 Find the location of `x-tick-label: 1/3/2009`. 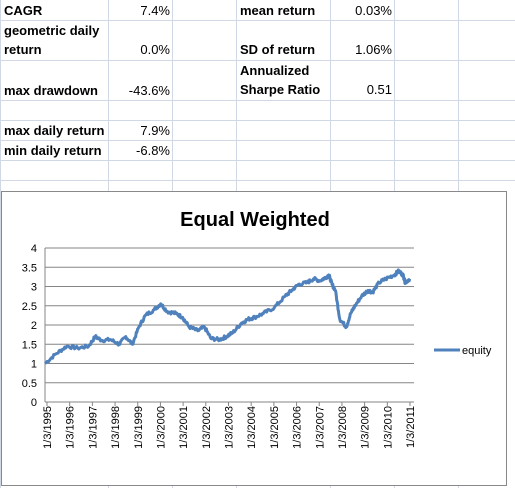

x-tick-label: 1/3/2009 is located at coordinates (366, 427).